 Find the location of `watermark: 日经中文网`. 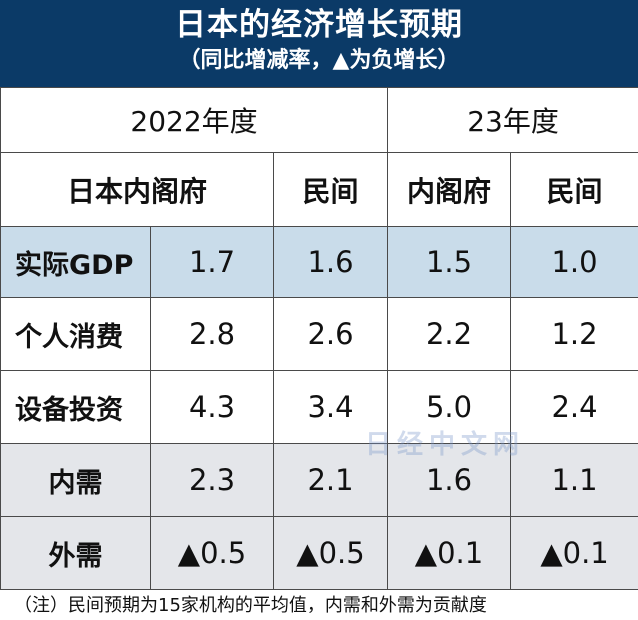

watermark: 日经中文网 is located at coordinates (445, 445).